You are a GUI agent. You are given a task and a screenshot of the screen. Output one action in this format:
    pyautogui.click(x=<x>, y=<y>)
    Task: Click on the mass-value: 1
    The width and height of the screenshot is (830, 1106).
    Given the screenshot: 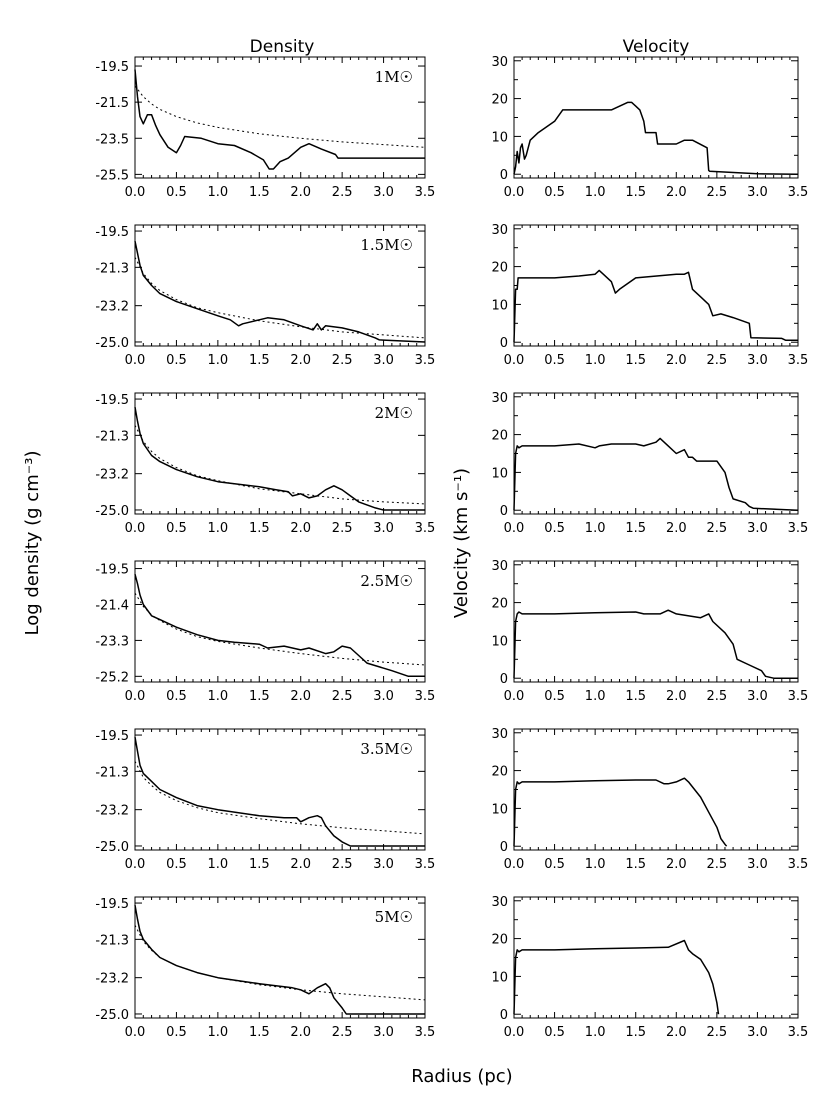 What is the action you would take?
    pyautogui.click(x=380, y=77)
    